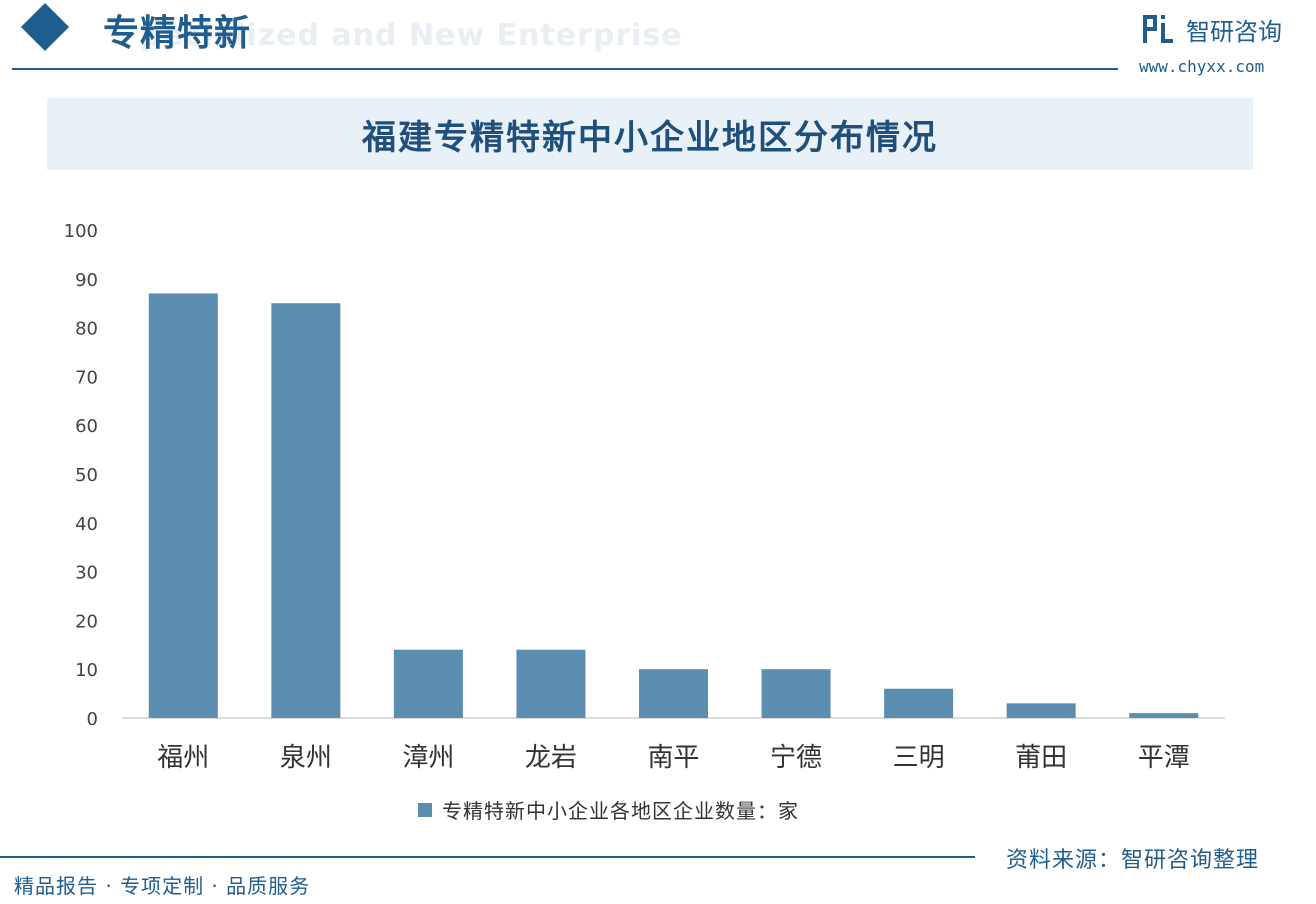 This screenshot has height=904, width=1316. I want to click on y-tick-label: 0, so click(92, 719).